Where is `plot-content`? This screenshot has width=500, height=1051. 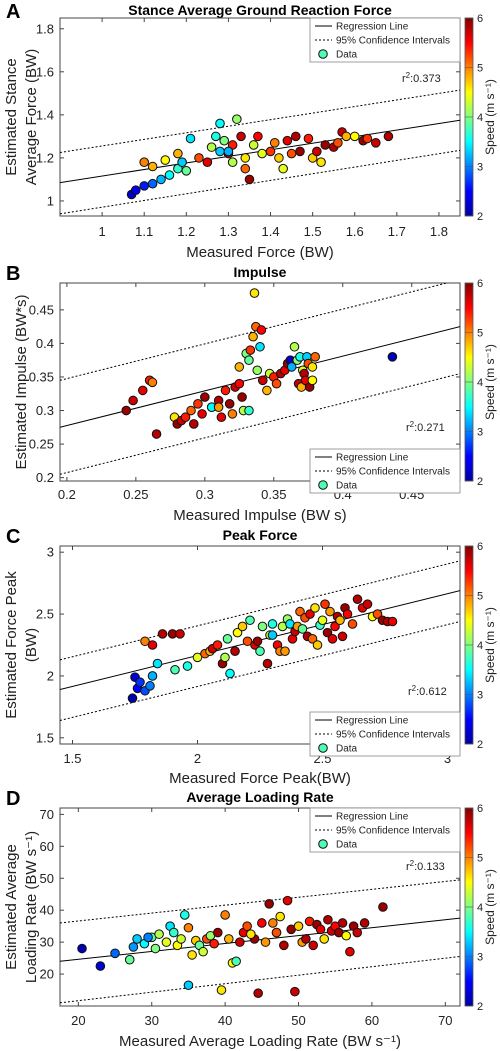
plot-content is located at coordinates (260, 152).